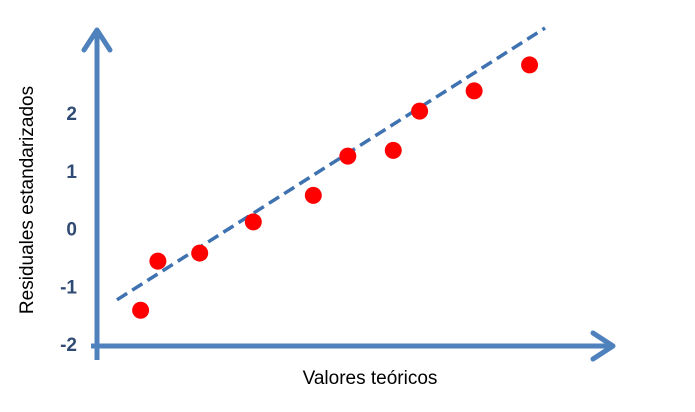  I want to click on y-axis-arrow, so click(97, 40).